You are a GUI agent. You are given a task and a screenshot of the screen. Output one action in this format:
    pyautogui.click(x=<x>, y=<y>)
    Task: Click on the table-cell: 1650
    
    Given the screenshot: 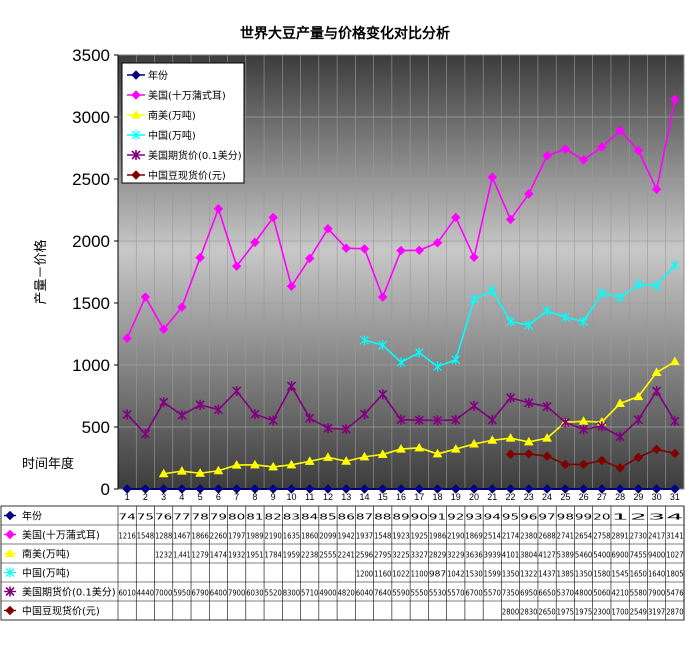 What is the action you would take?
    pyautogui.click(x=638, y=574)
    